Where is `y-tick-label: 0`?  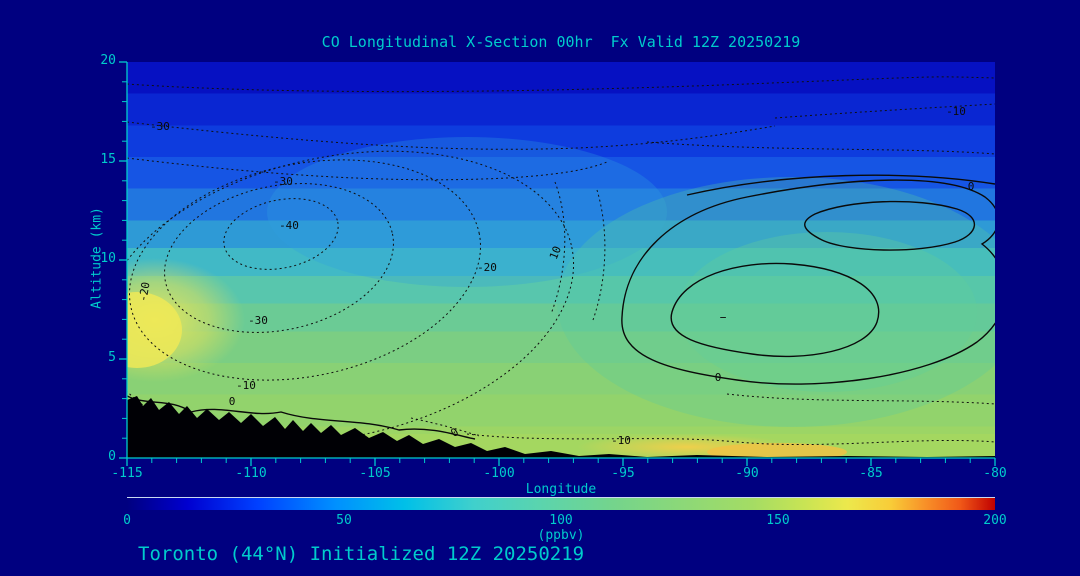
y-tick-label: 0 is located at coordinates (112, 456).